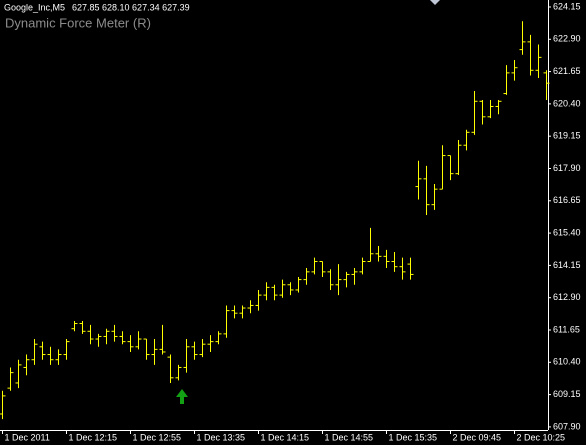 The width and height of the screenshot is (586, 445). Describe the element at coordinates (435, 2) in the screenshot. I see `shift-marker` at that location.